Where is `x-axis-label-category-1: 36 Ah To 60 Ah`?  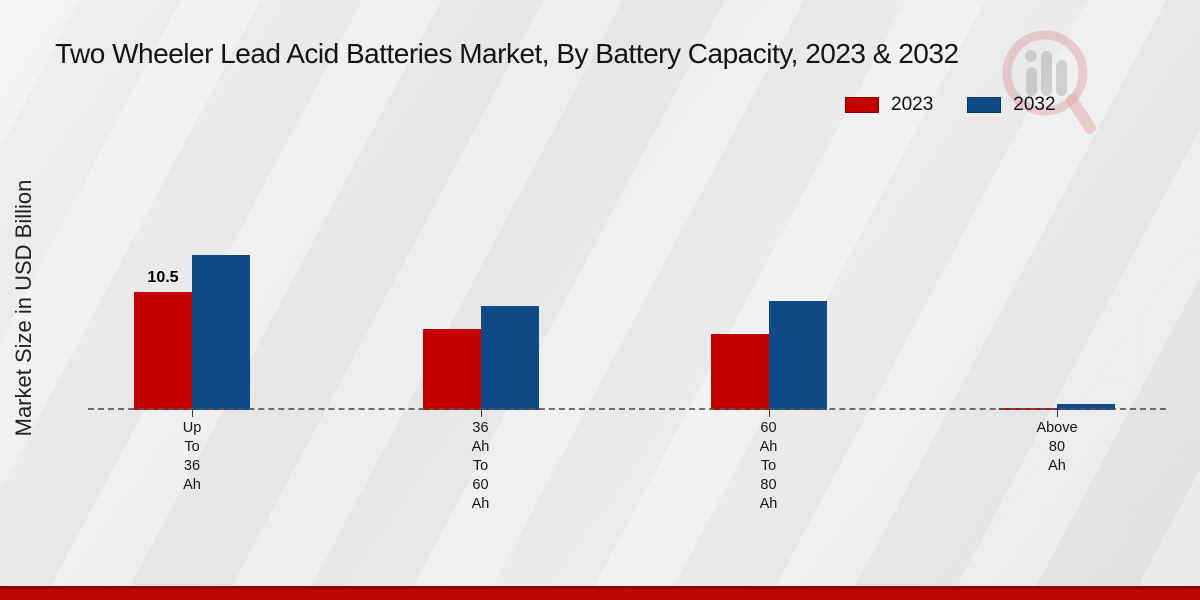
x-axis-label-category-1: 36 Ah To 60 Ah is located at coordinates (480, 466).